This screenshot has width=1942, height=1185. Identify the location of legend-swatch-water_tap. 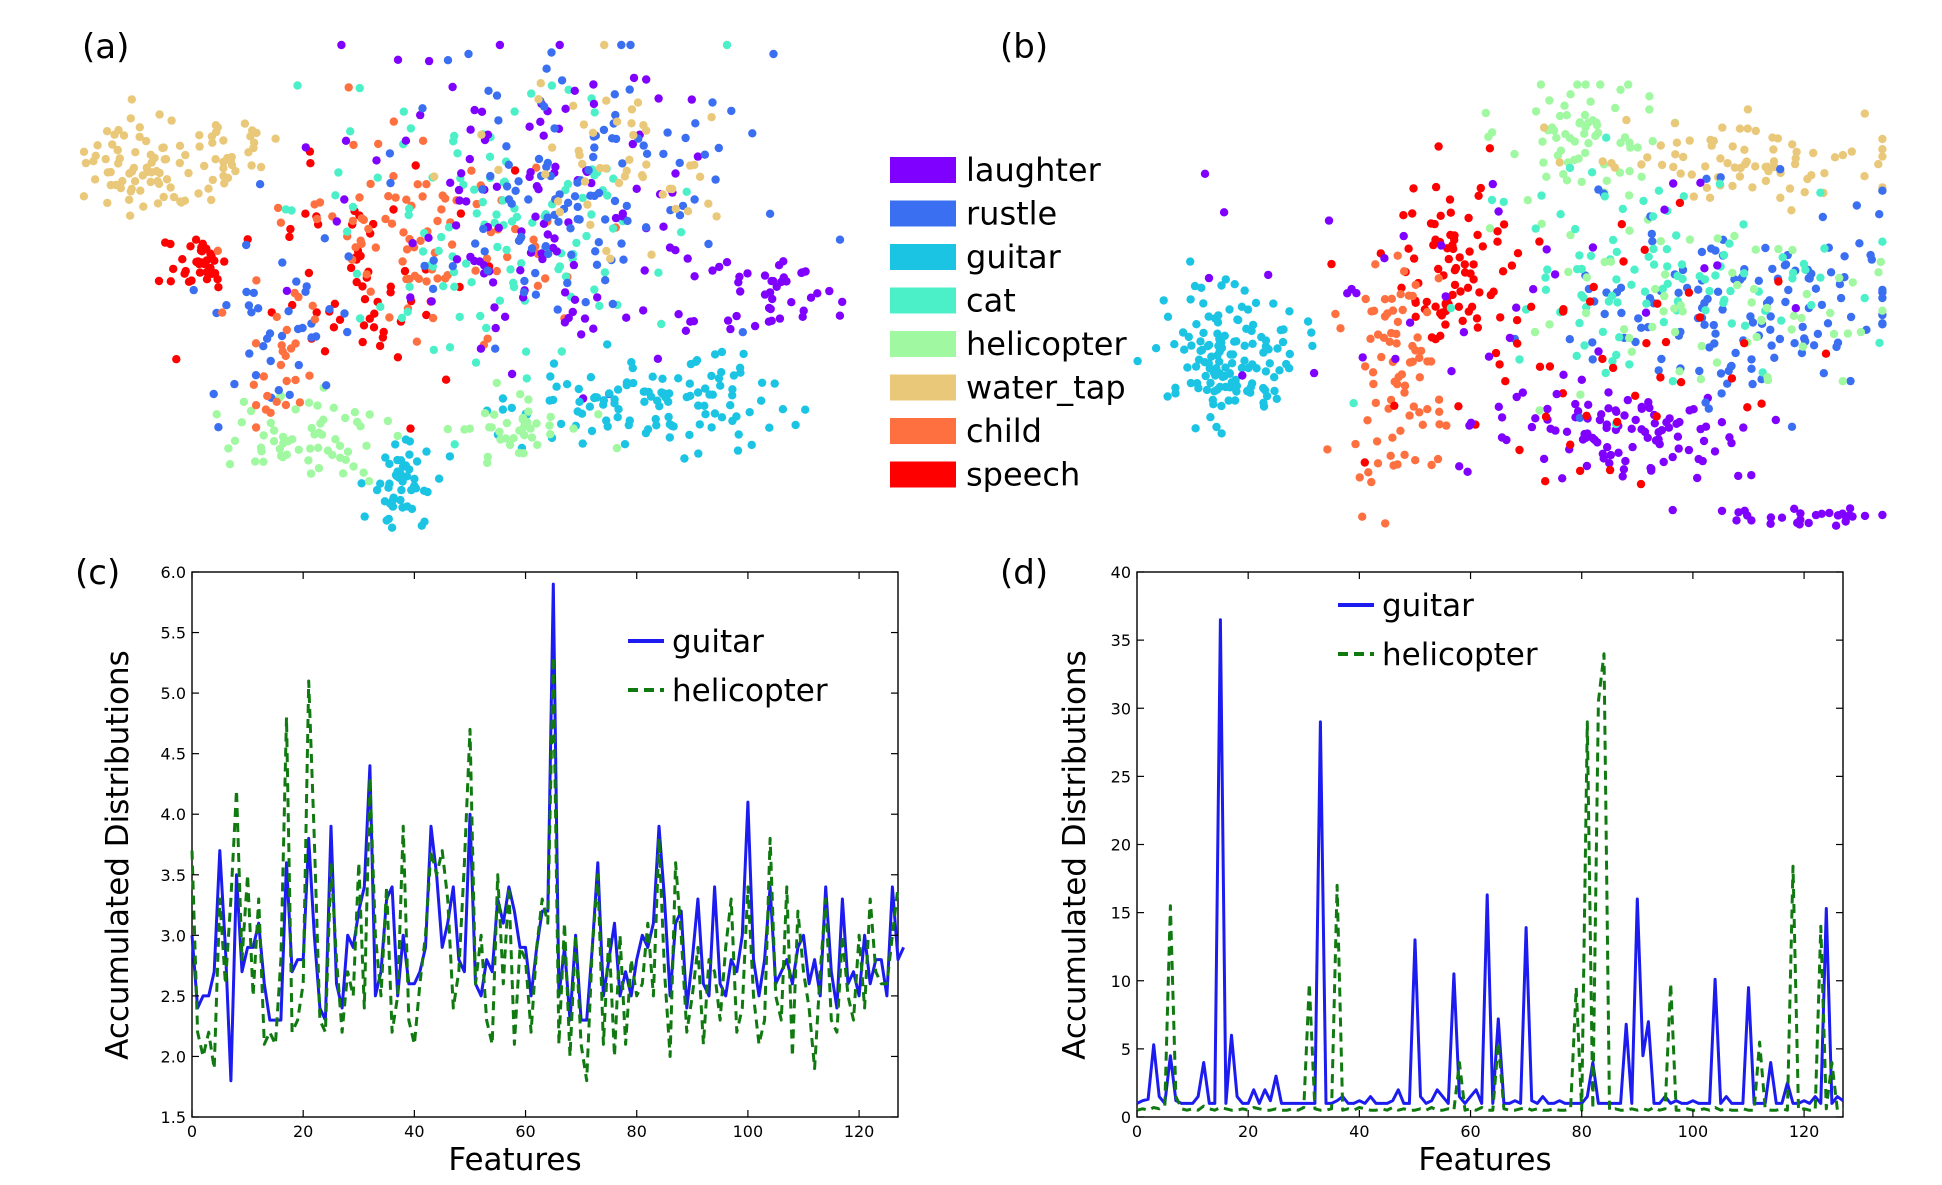
(923, 387).